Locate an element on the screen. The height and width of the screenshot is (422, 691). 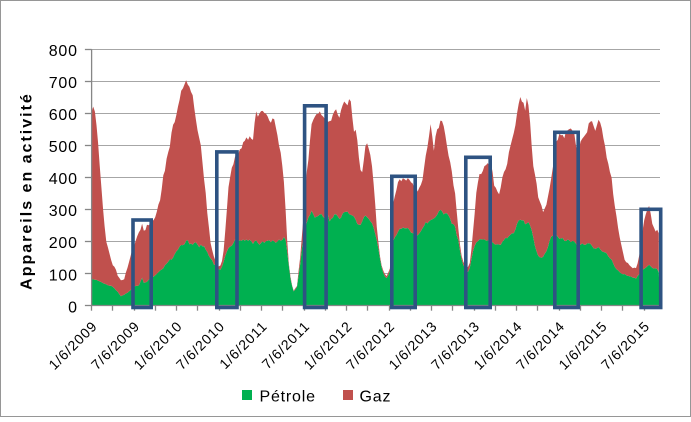
svg-text: Gaz is located at coordinates (376, 397).